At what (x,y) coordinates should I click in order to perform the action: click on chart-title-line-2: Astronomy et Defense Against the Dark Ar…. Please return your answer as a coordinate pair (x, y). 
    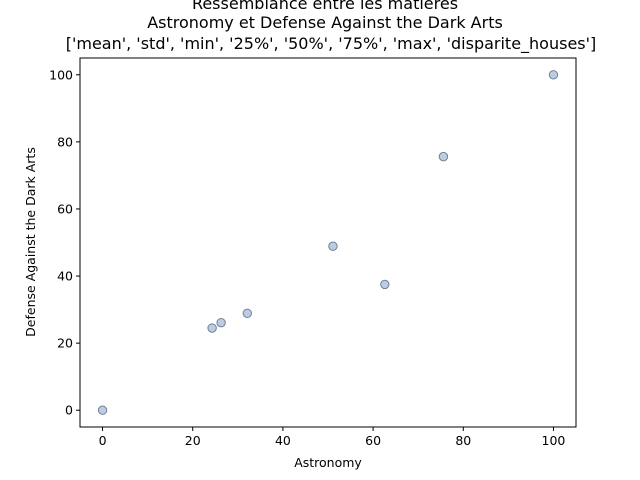
    Looking at the image, I should click on (325, 22).